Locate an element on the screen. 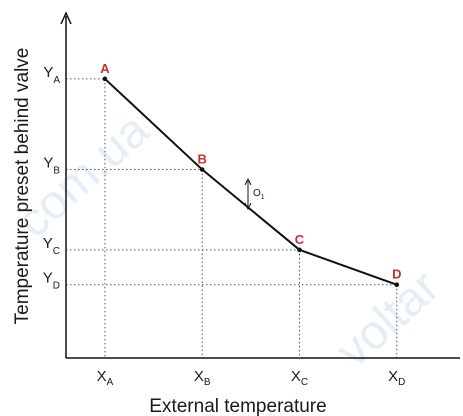 The image size is (463, 416). y-axis-arrow-icon is located at coordinates (66, 18).